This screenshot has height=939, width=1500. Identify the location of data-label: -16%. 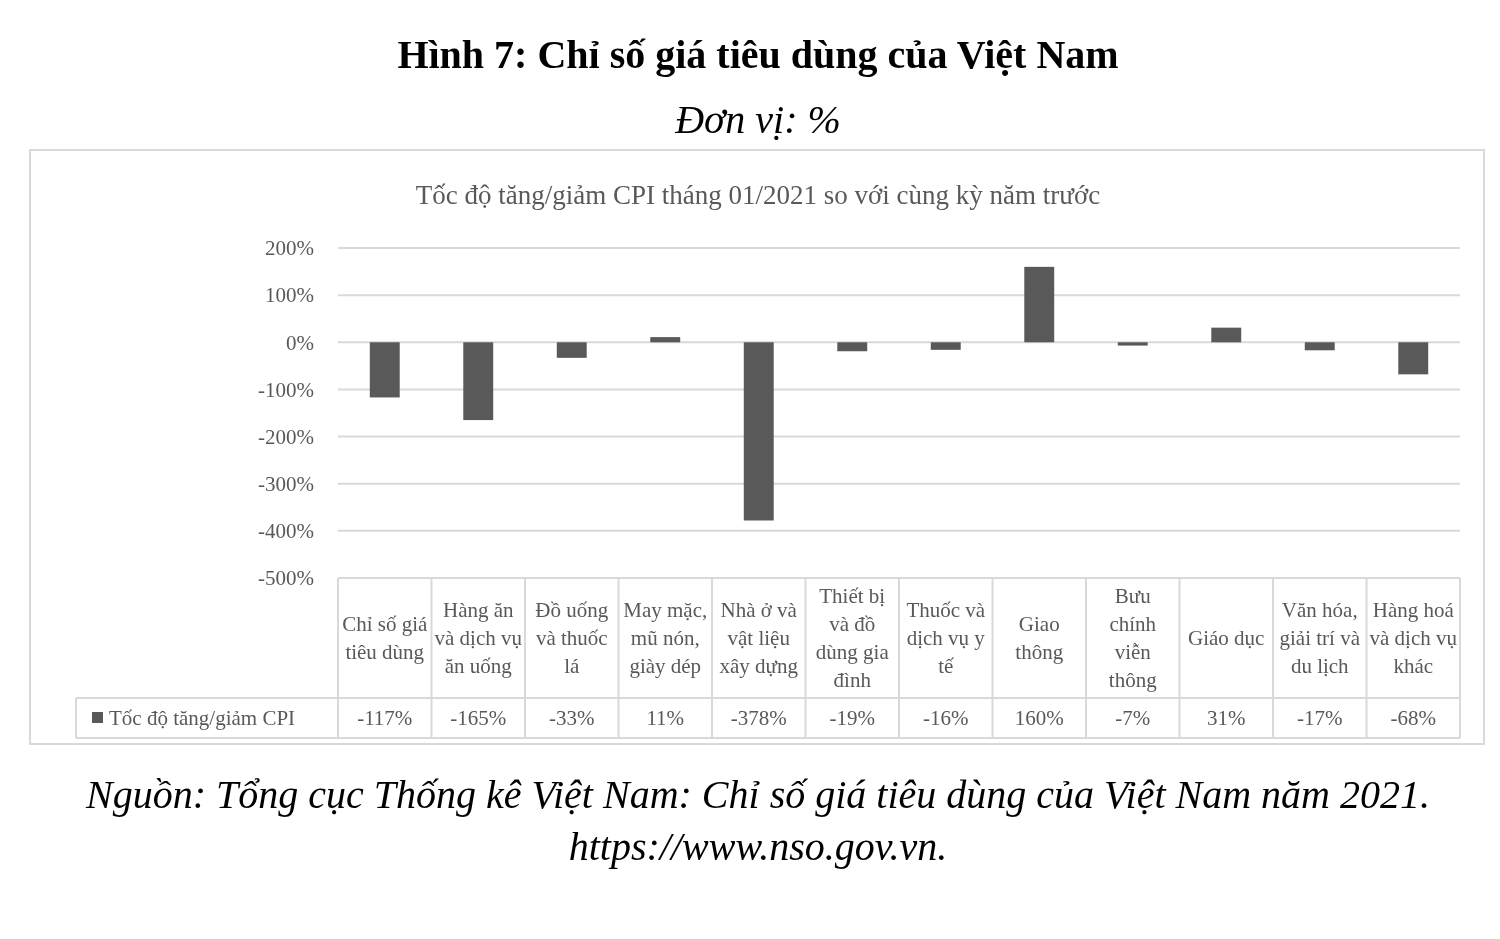
(946, 718).